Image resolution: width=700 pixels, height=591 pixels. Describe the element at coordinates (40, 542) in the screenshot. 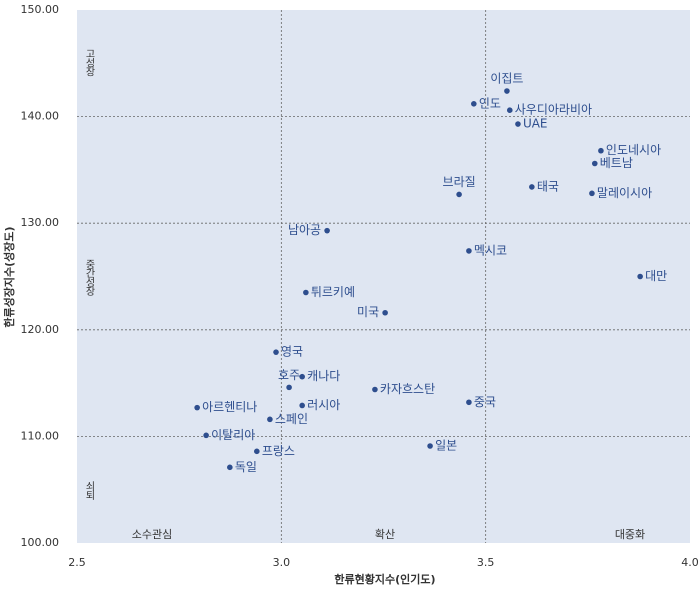

I see `y-tick-label: 100.00` at that location.